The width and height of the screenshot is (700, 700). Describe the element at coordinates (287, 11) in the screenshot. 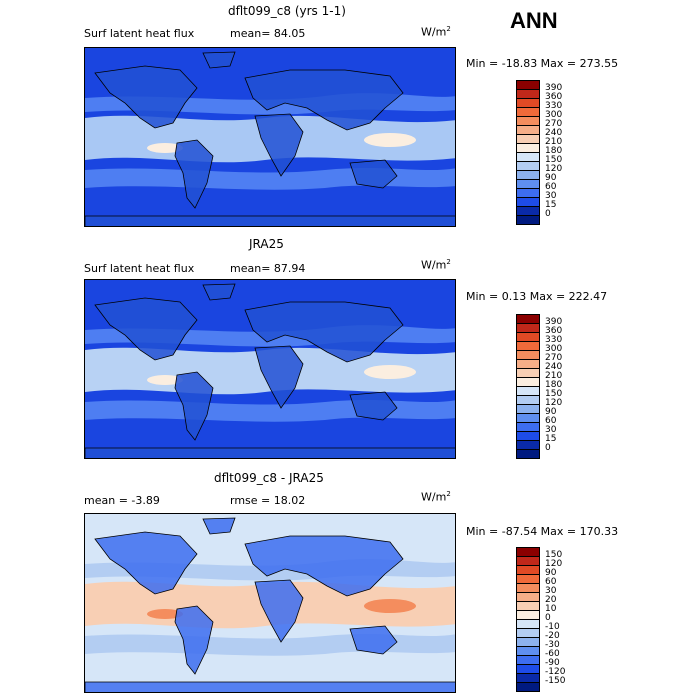

I see `panel1-title: dflt099_c8 (yrs 1-1)` at that location.